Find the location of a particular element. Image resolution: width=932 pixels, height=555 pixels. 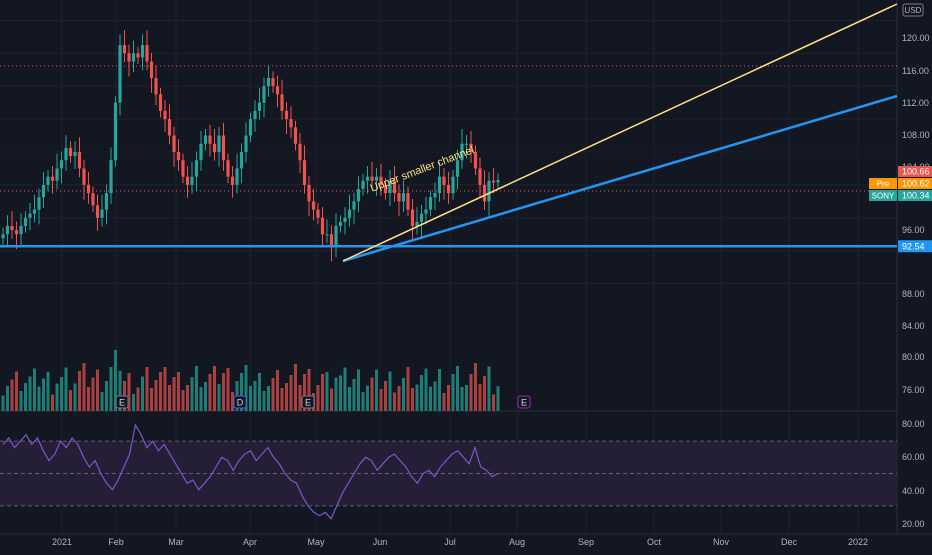

price-tick-label: 96.00 is located at coordinates (913, 230).